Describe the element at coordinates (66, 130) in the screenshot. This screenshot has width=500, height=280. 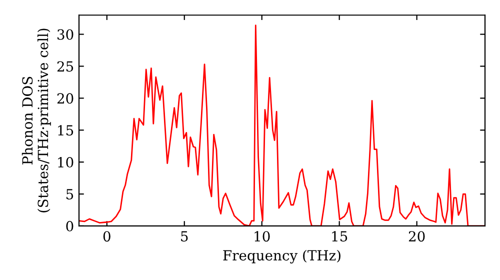
I see `y-tick-label: 15` at that location.